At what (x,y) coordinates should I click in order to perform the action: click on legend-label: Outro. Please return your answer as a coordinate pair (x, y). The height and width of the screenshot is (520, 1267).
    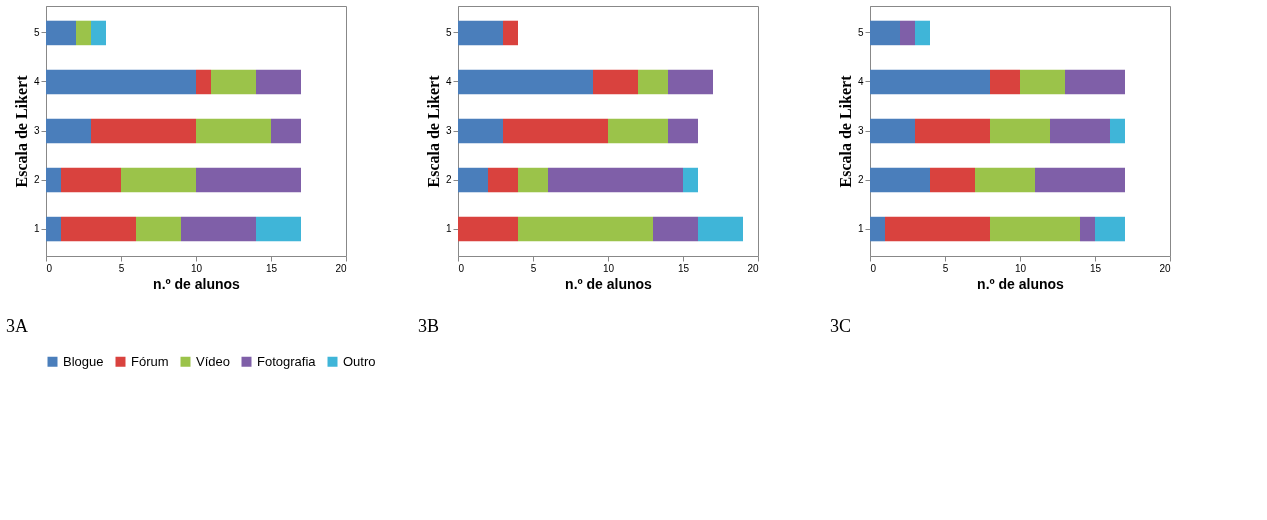
    Looking at the image, I should click on (359, 361).